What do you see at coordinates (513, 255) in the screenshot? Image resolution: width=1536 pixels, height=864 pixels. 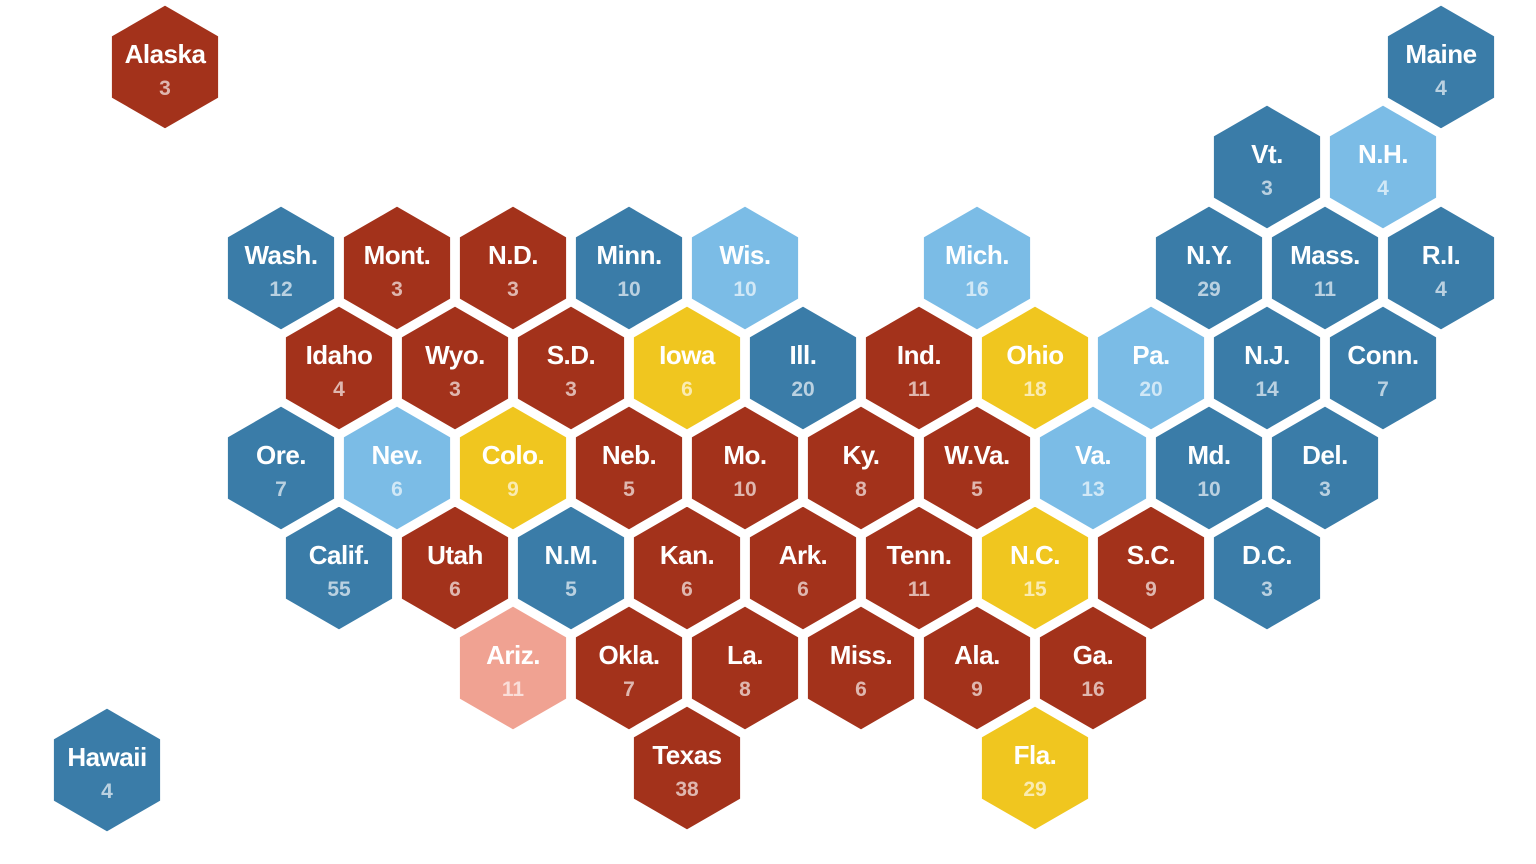 I see `state-label: N.D.` at bounding box center [513, 255].